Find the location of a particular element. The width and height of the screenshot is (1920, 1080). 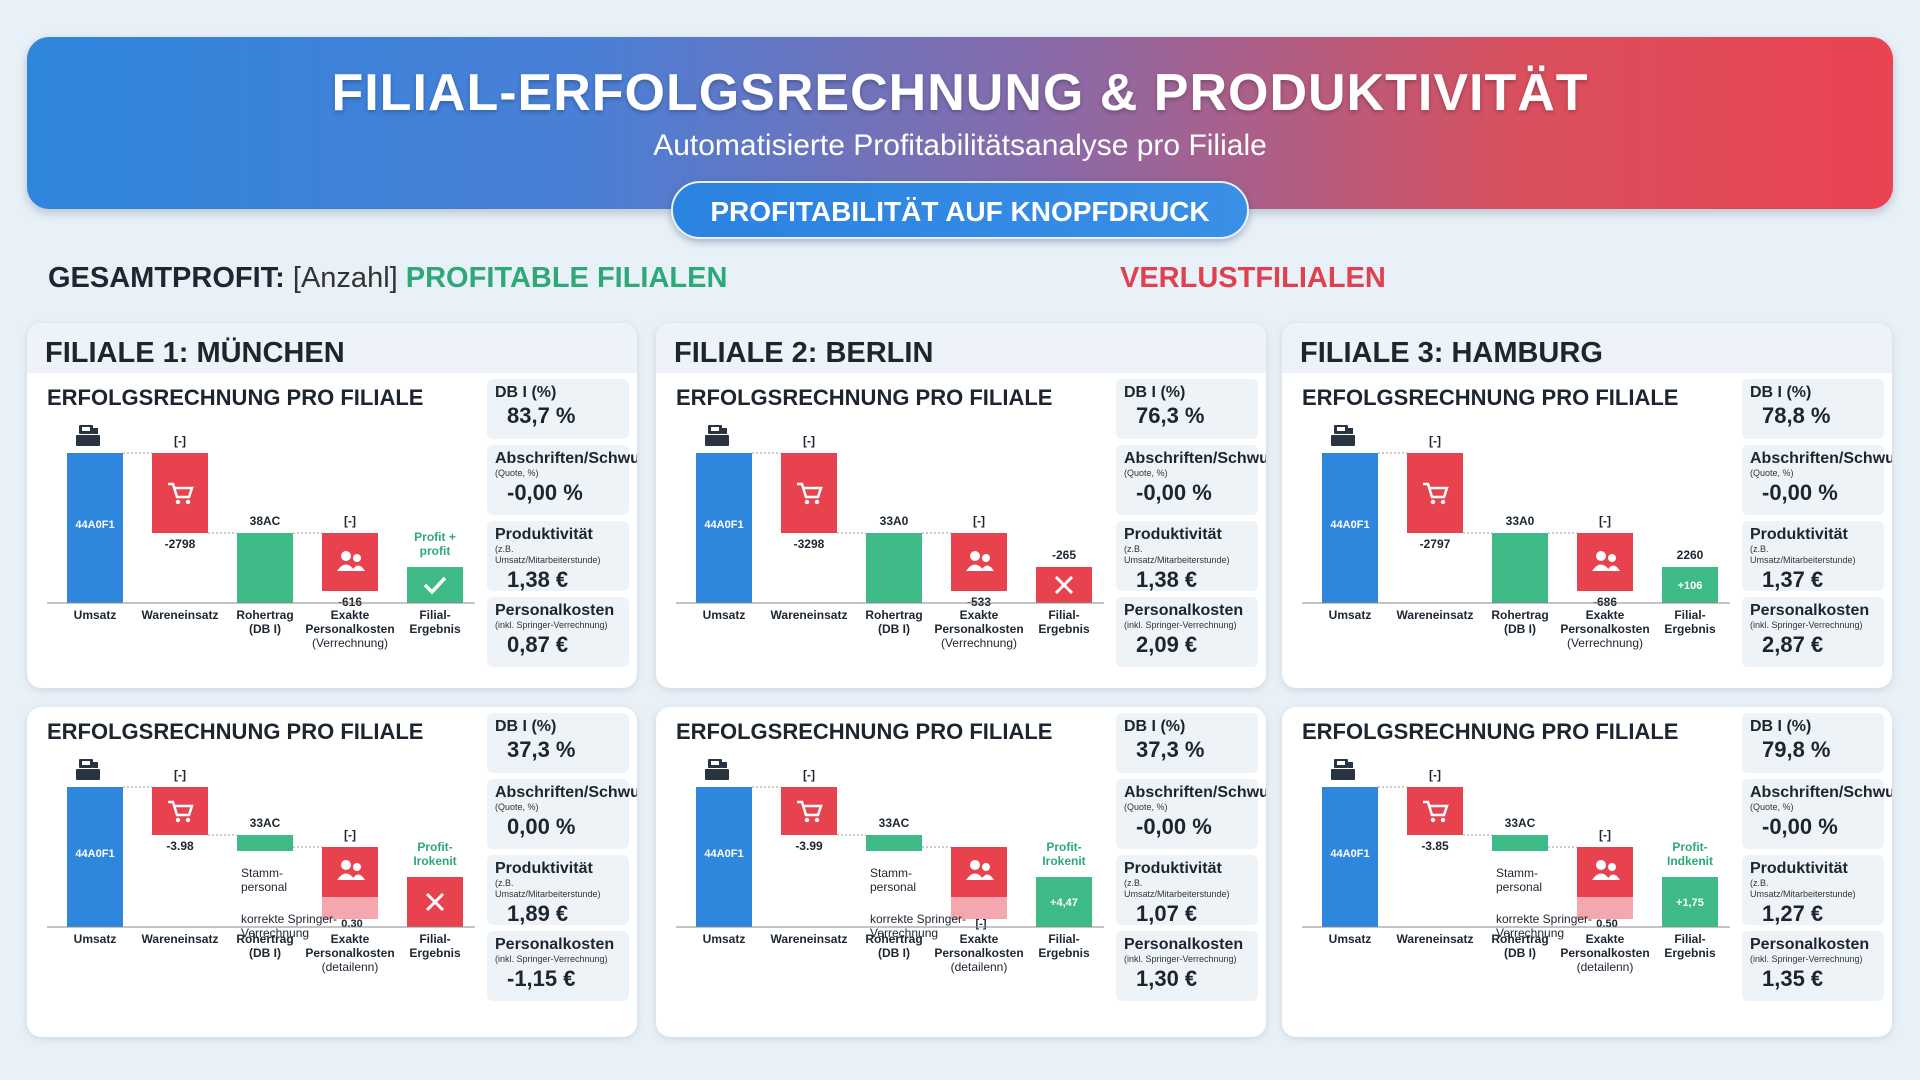

bar-personalkosten is located at coordinates (979, 562).